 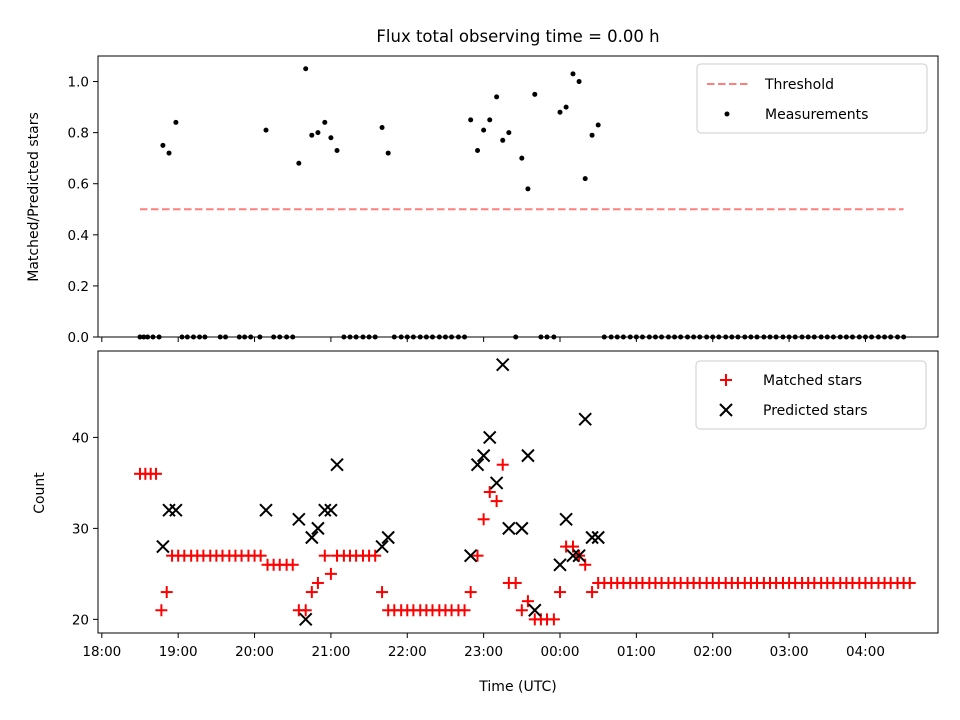 I want to click on count-x-tick-label: 01:00, so click(x=636, y=652).